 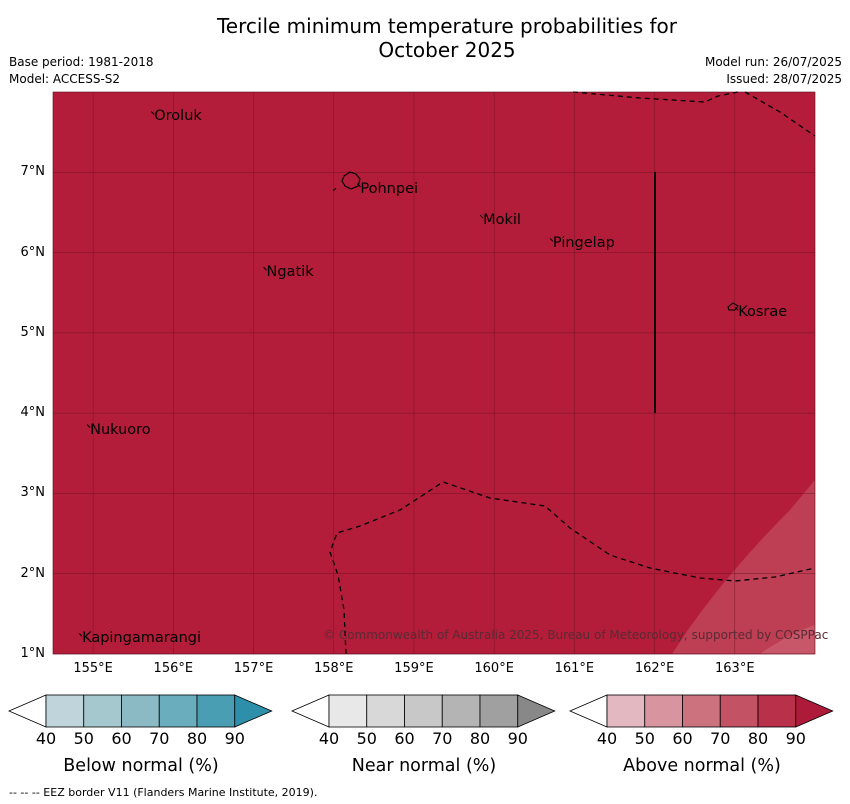 I want to click on model-run: Model run: 26/07/2025, so click(x=773, y=62).